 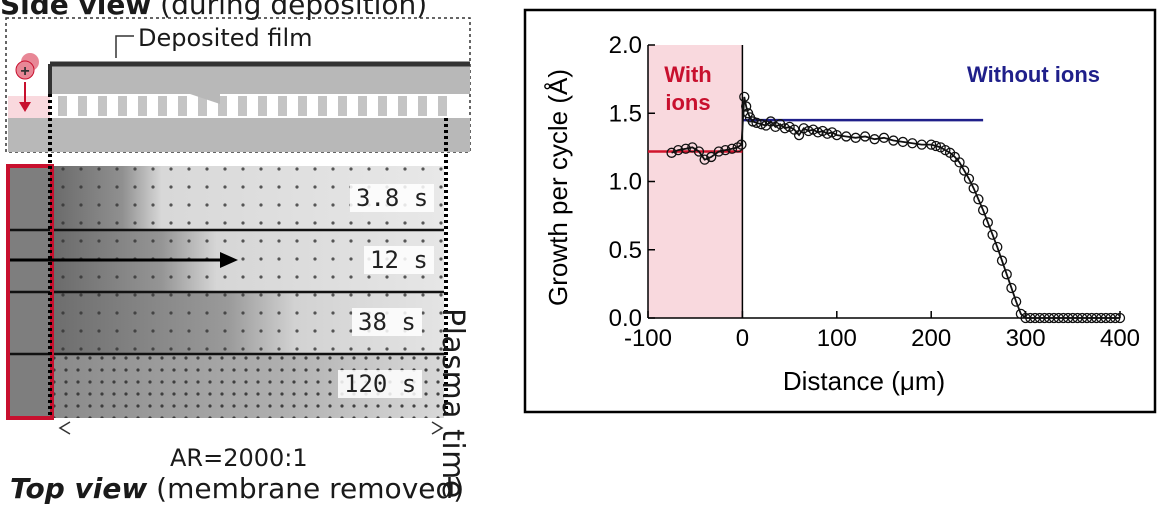 What do you see at coordinates (742, 338) in the screenshot?
I see `x-tick-label-1: 0` at bounding box center [742, 338].